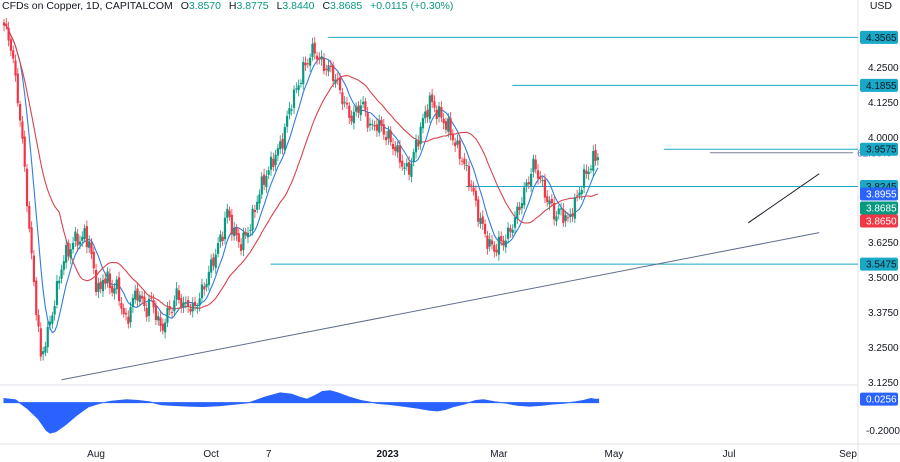 The height and width of the screenshot is (462, 900). Describe the element at coordinates (883, 243) in the screenshot. I see `price-tick-label: 3.6250` at that location.